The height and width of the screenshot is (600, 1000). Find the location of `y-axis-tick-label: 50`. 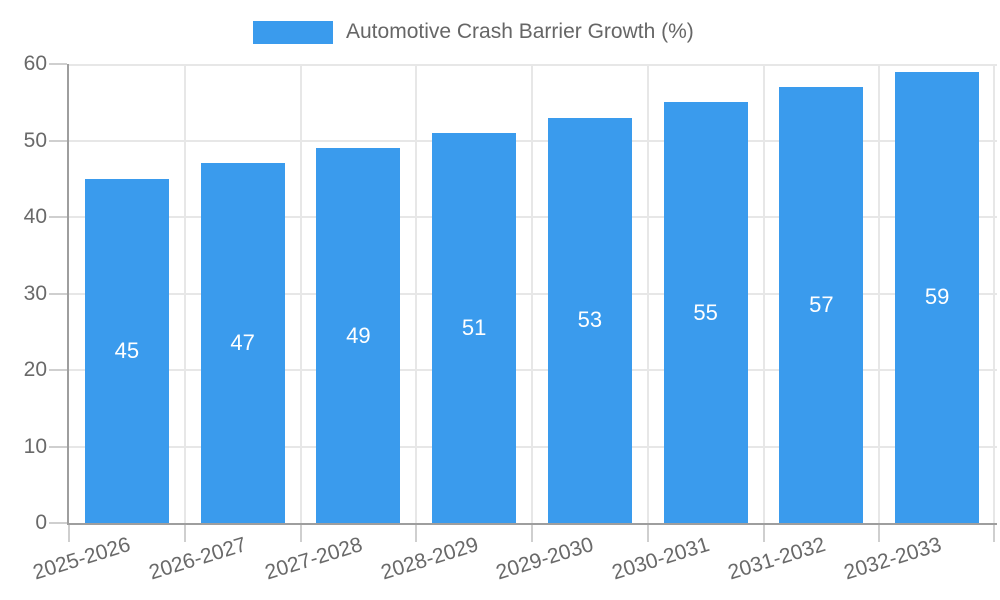

y-axis-tick-label: 50 is located at coordinates (35, 140).